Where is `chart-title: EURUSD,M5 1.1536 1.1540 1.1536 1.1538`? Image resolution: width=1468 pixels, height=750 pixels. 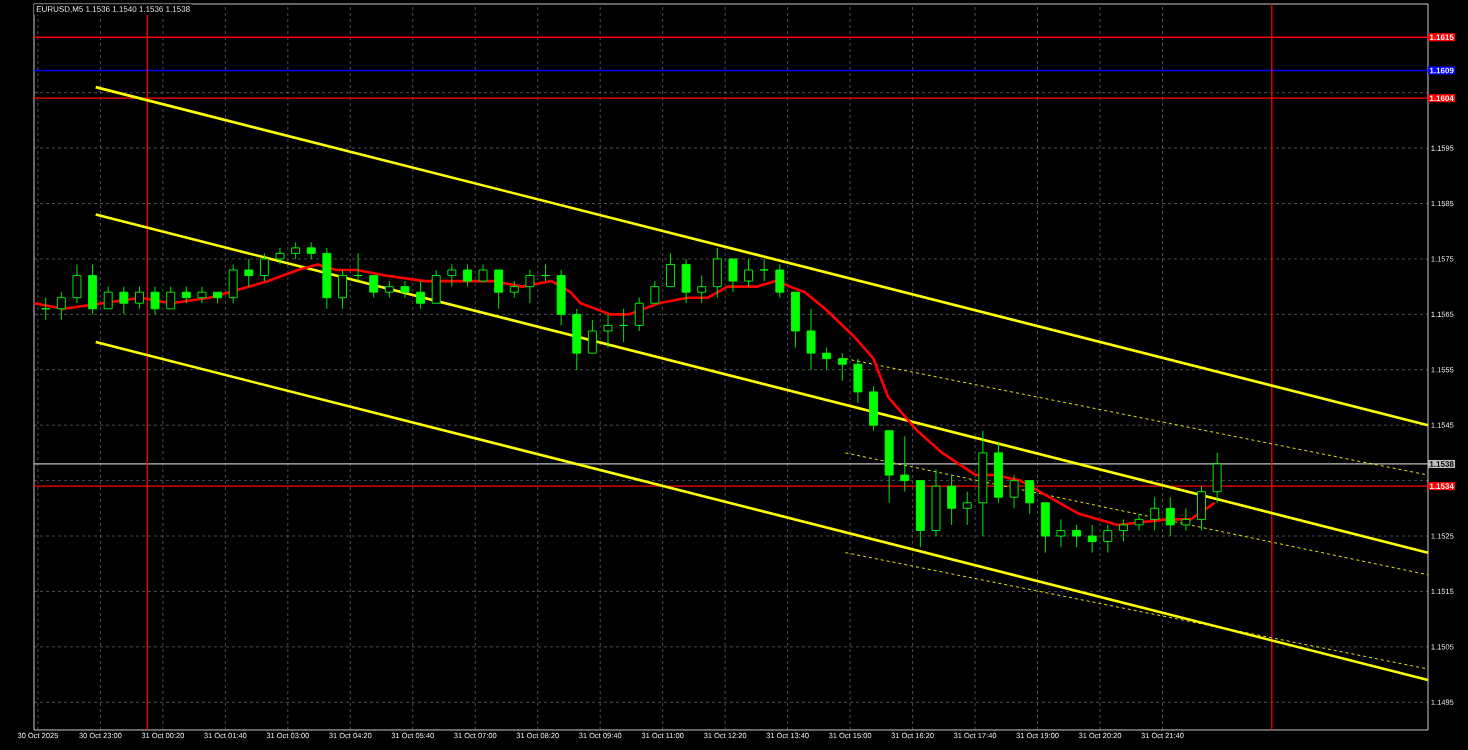 chart-title: EURUSD,M5 1.1536 1.1540 1.1536 1.1538 is located at coordinates (113, 9).